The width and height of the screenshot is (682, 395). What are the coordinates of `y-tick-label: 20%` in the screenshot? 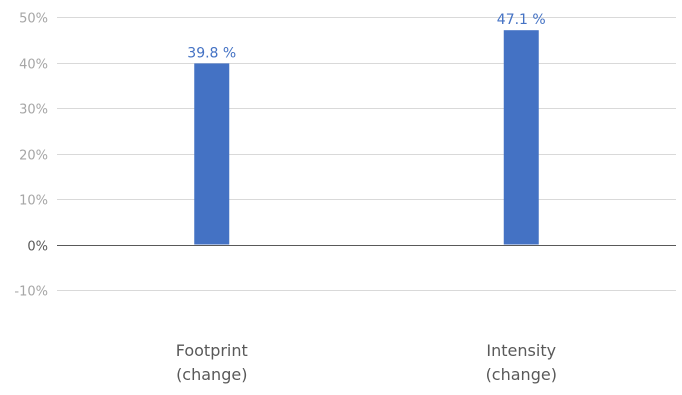 It's located at (33, 156).